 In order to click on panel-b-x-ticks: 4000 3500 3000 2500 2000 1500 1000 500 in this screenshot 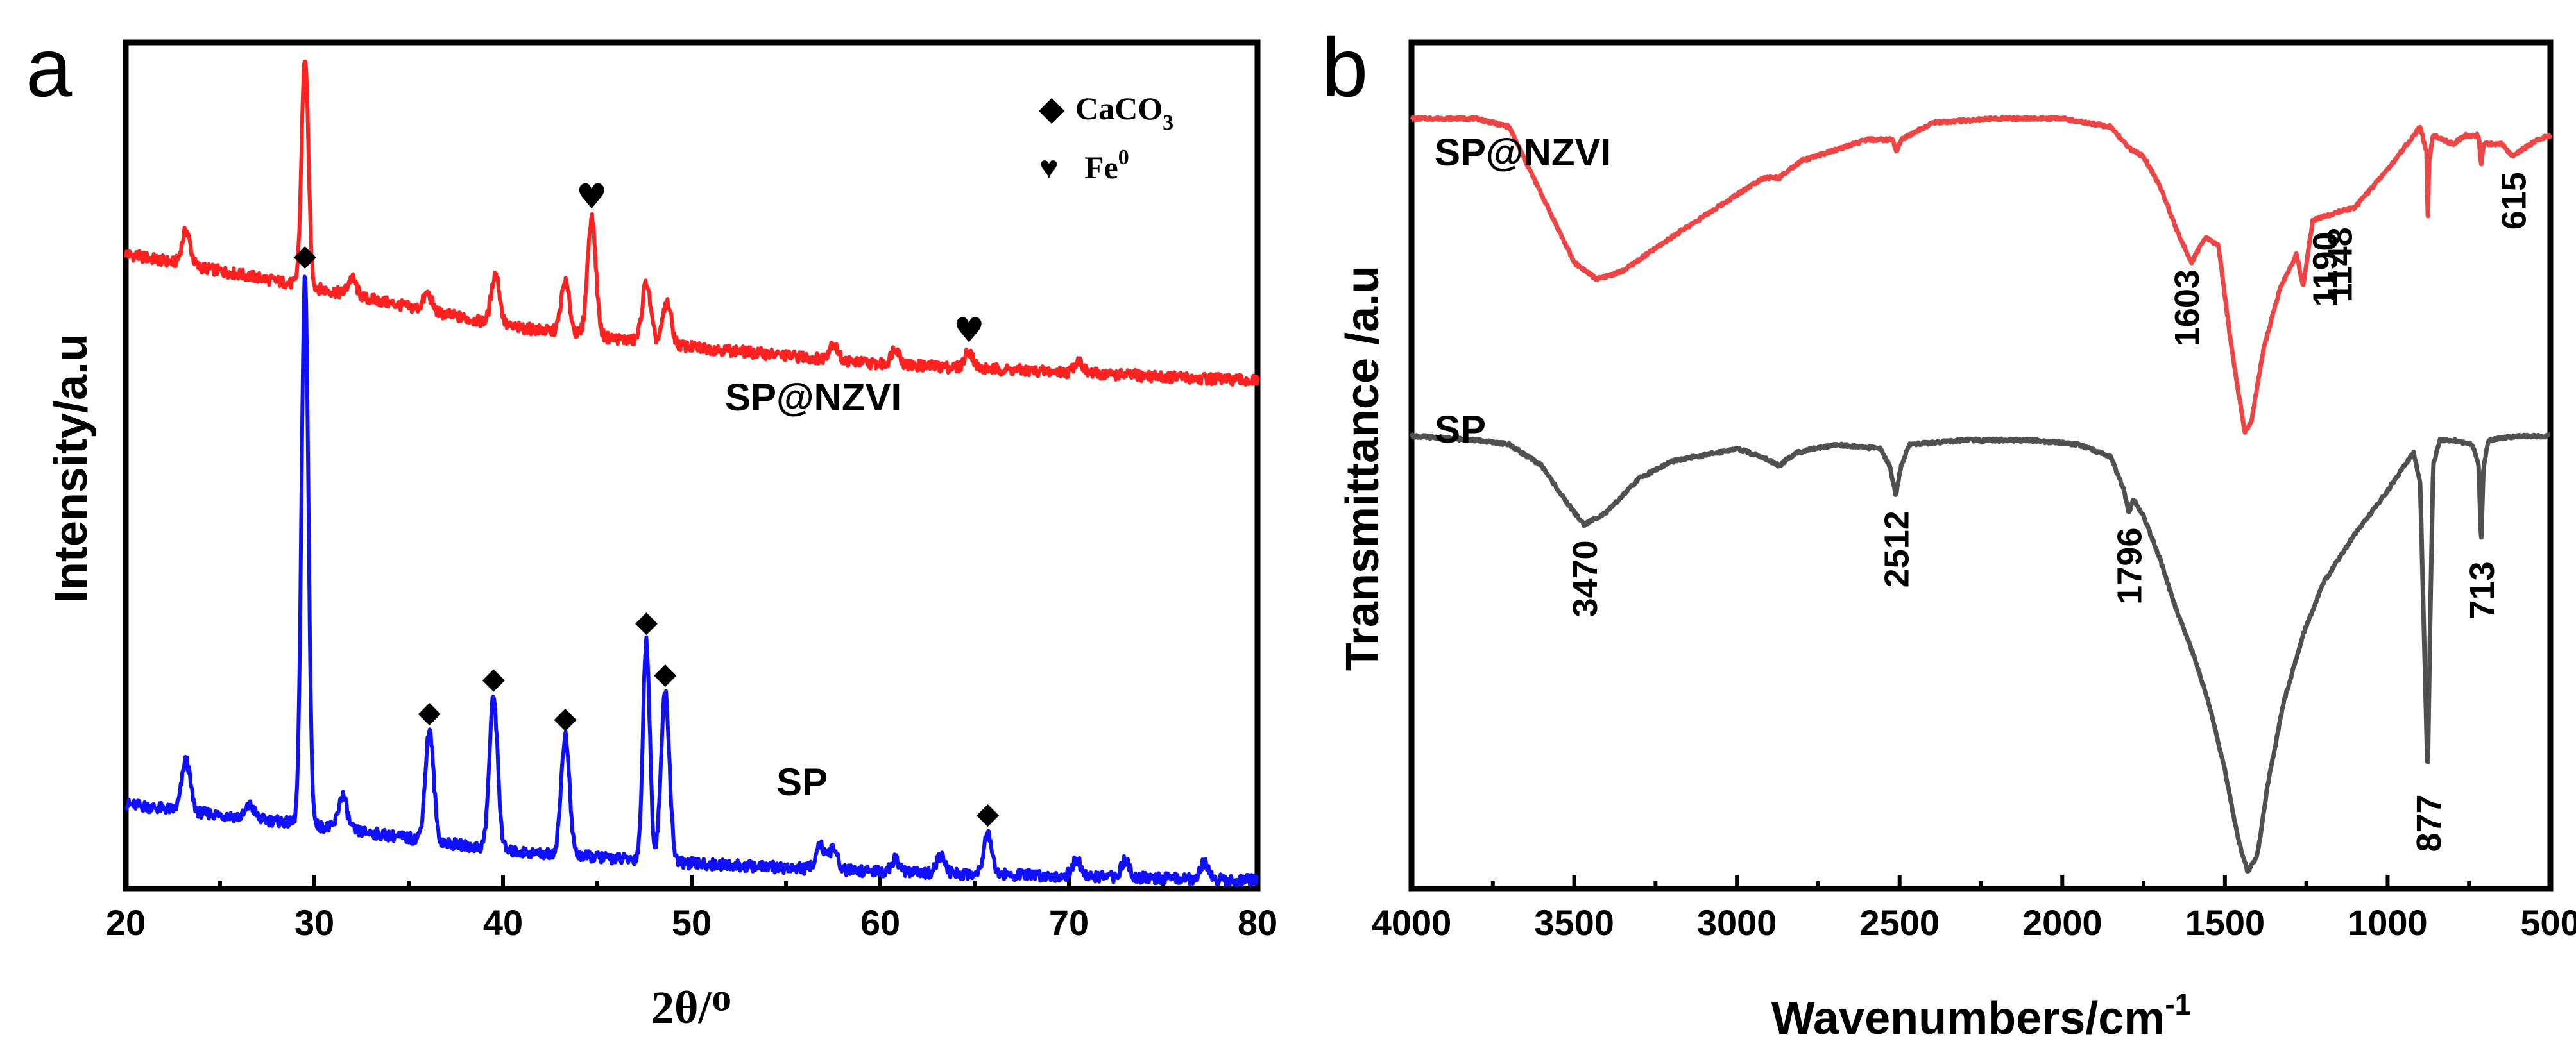, I will do `click(1974, 909)`.